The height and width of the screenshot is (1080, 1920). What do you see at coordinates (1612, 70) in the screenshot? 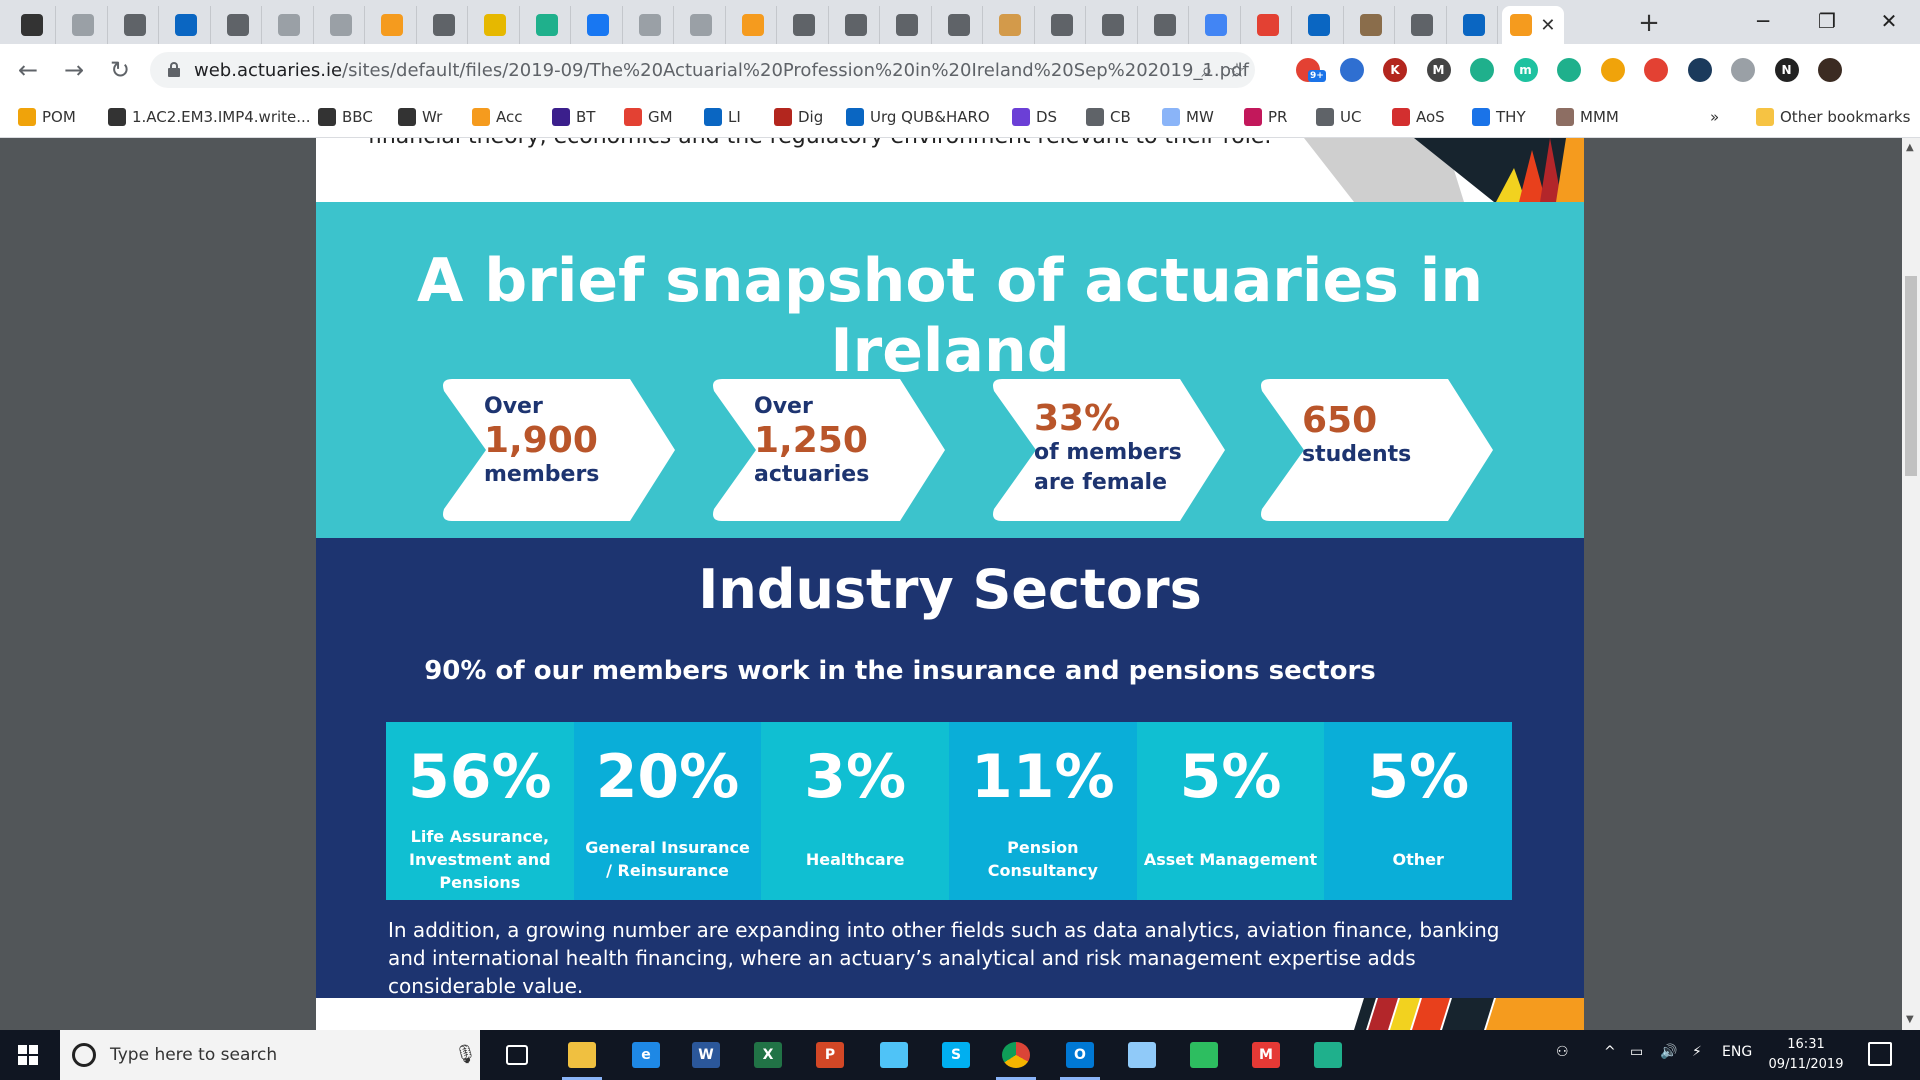
I see `mail-icon` at bounding box center [1612, 70].